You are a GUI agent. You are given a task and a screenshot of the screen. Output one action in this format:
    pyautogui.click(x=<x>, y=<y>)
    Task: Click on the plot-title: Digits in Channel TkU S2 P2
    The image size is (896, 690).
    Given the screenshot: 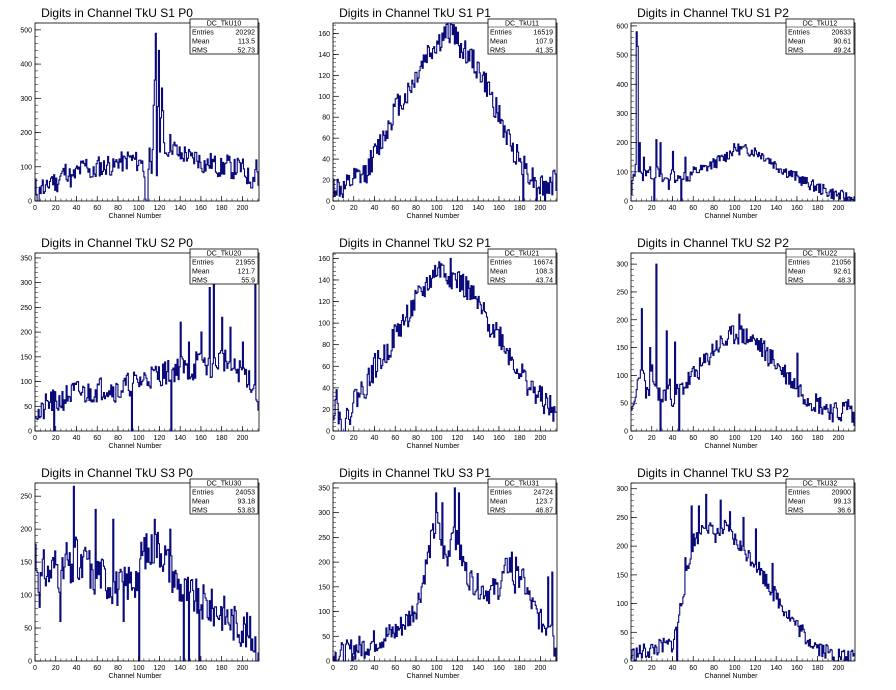 What is the action you would take?
    pyautogui.click(x=713, y=243)
    